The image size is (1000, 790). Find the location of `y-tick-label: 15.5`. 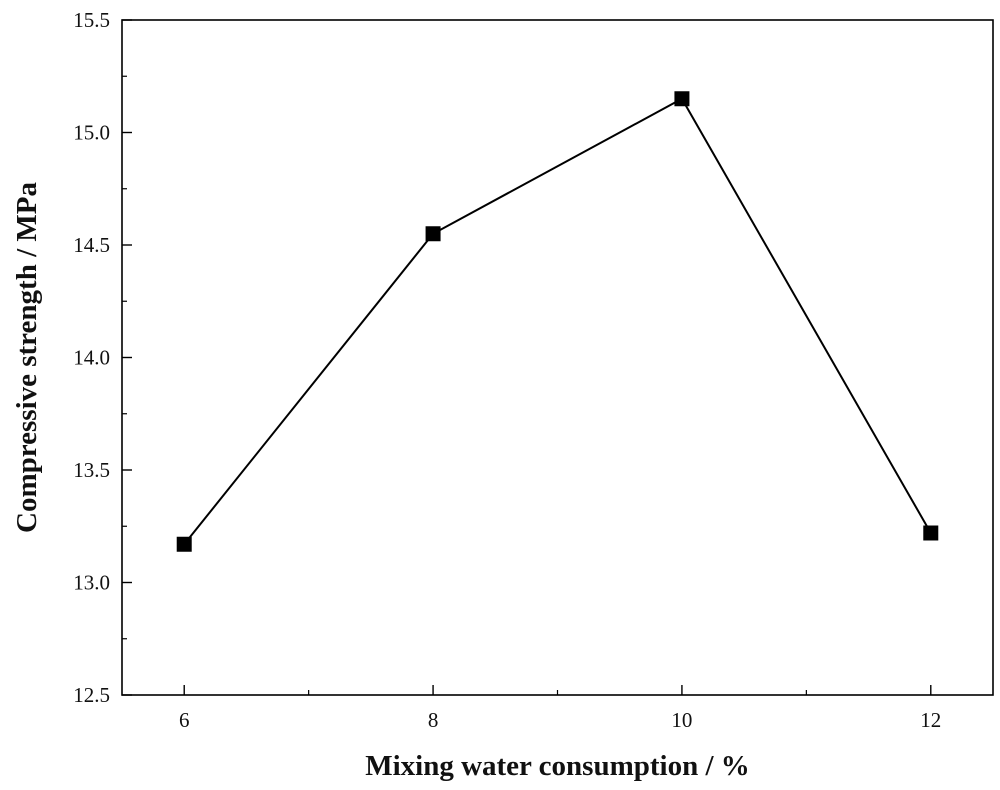

y-tick-label: 15.5 is located at coordinates (91, 20).